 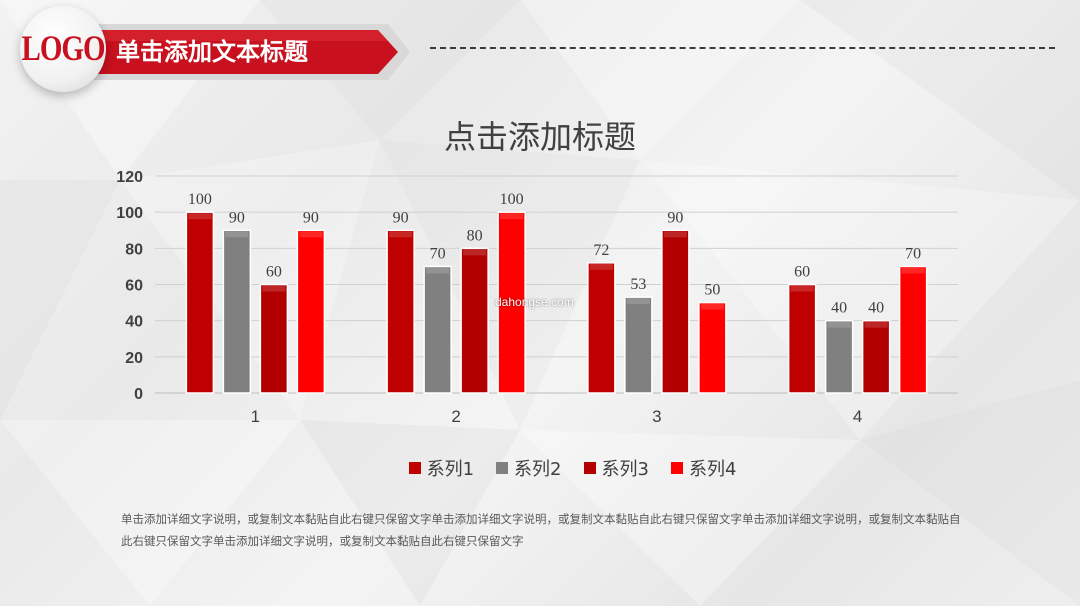 I want to click on chart-legend: 系列1 系列2 系列3 系列4, so click(x=540, y=468).